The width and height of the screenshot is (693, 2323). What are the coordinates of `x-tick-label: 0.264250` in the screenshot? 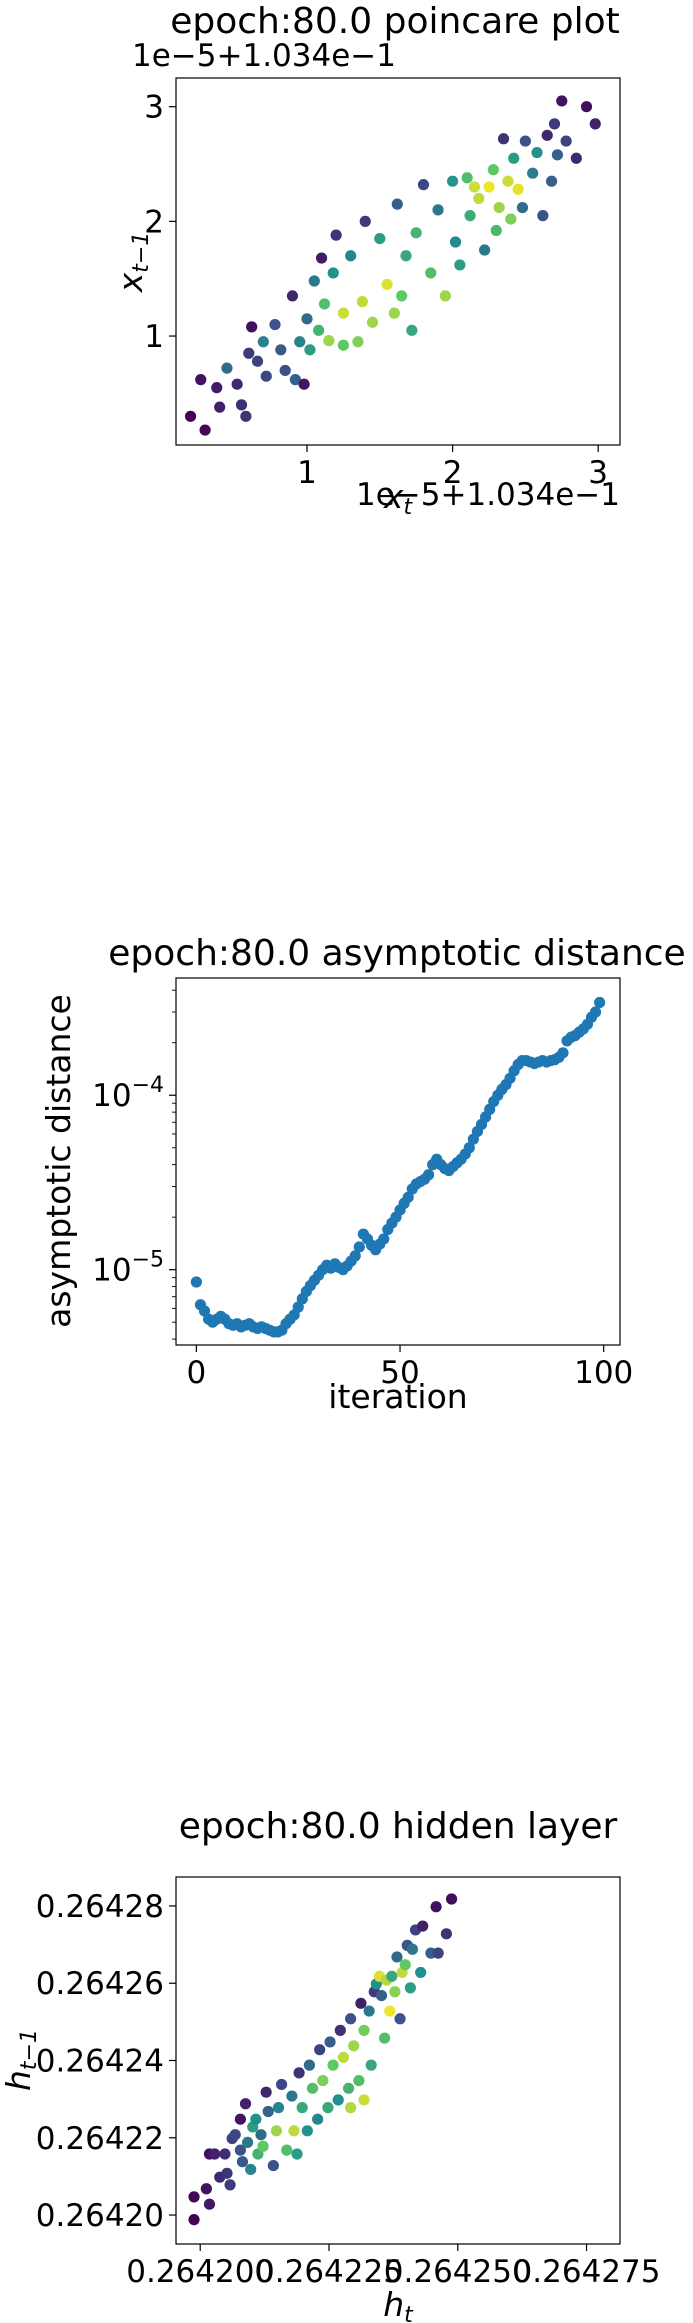 It's located at (458, 2272).